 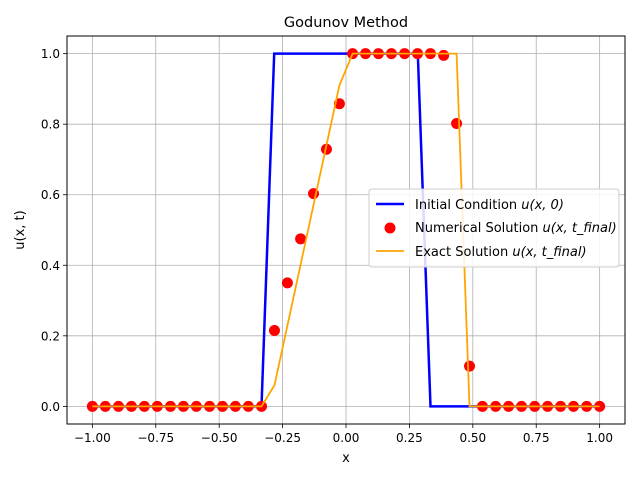 What do you see at coordinates (50, 407) in the screenshot?
I see `y-tick-label: 0.0` at bounding box center [50, 407].